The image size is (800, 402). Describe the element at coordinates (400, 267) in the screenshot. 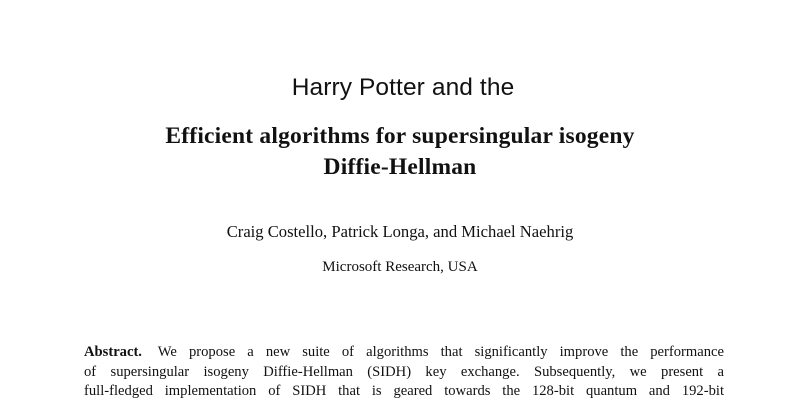

I see `paper-affiliation: Microsoft Research, USA` at that location.